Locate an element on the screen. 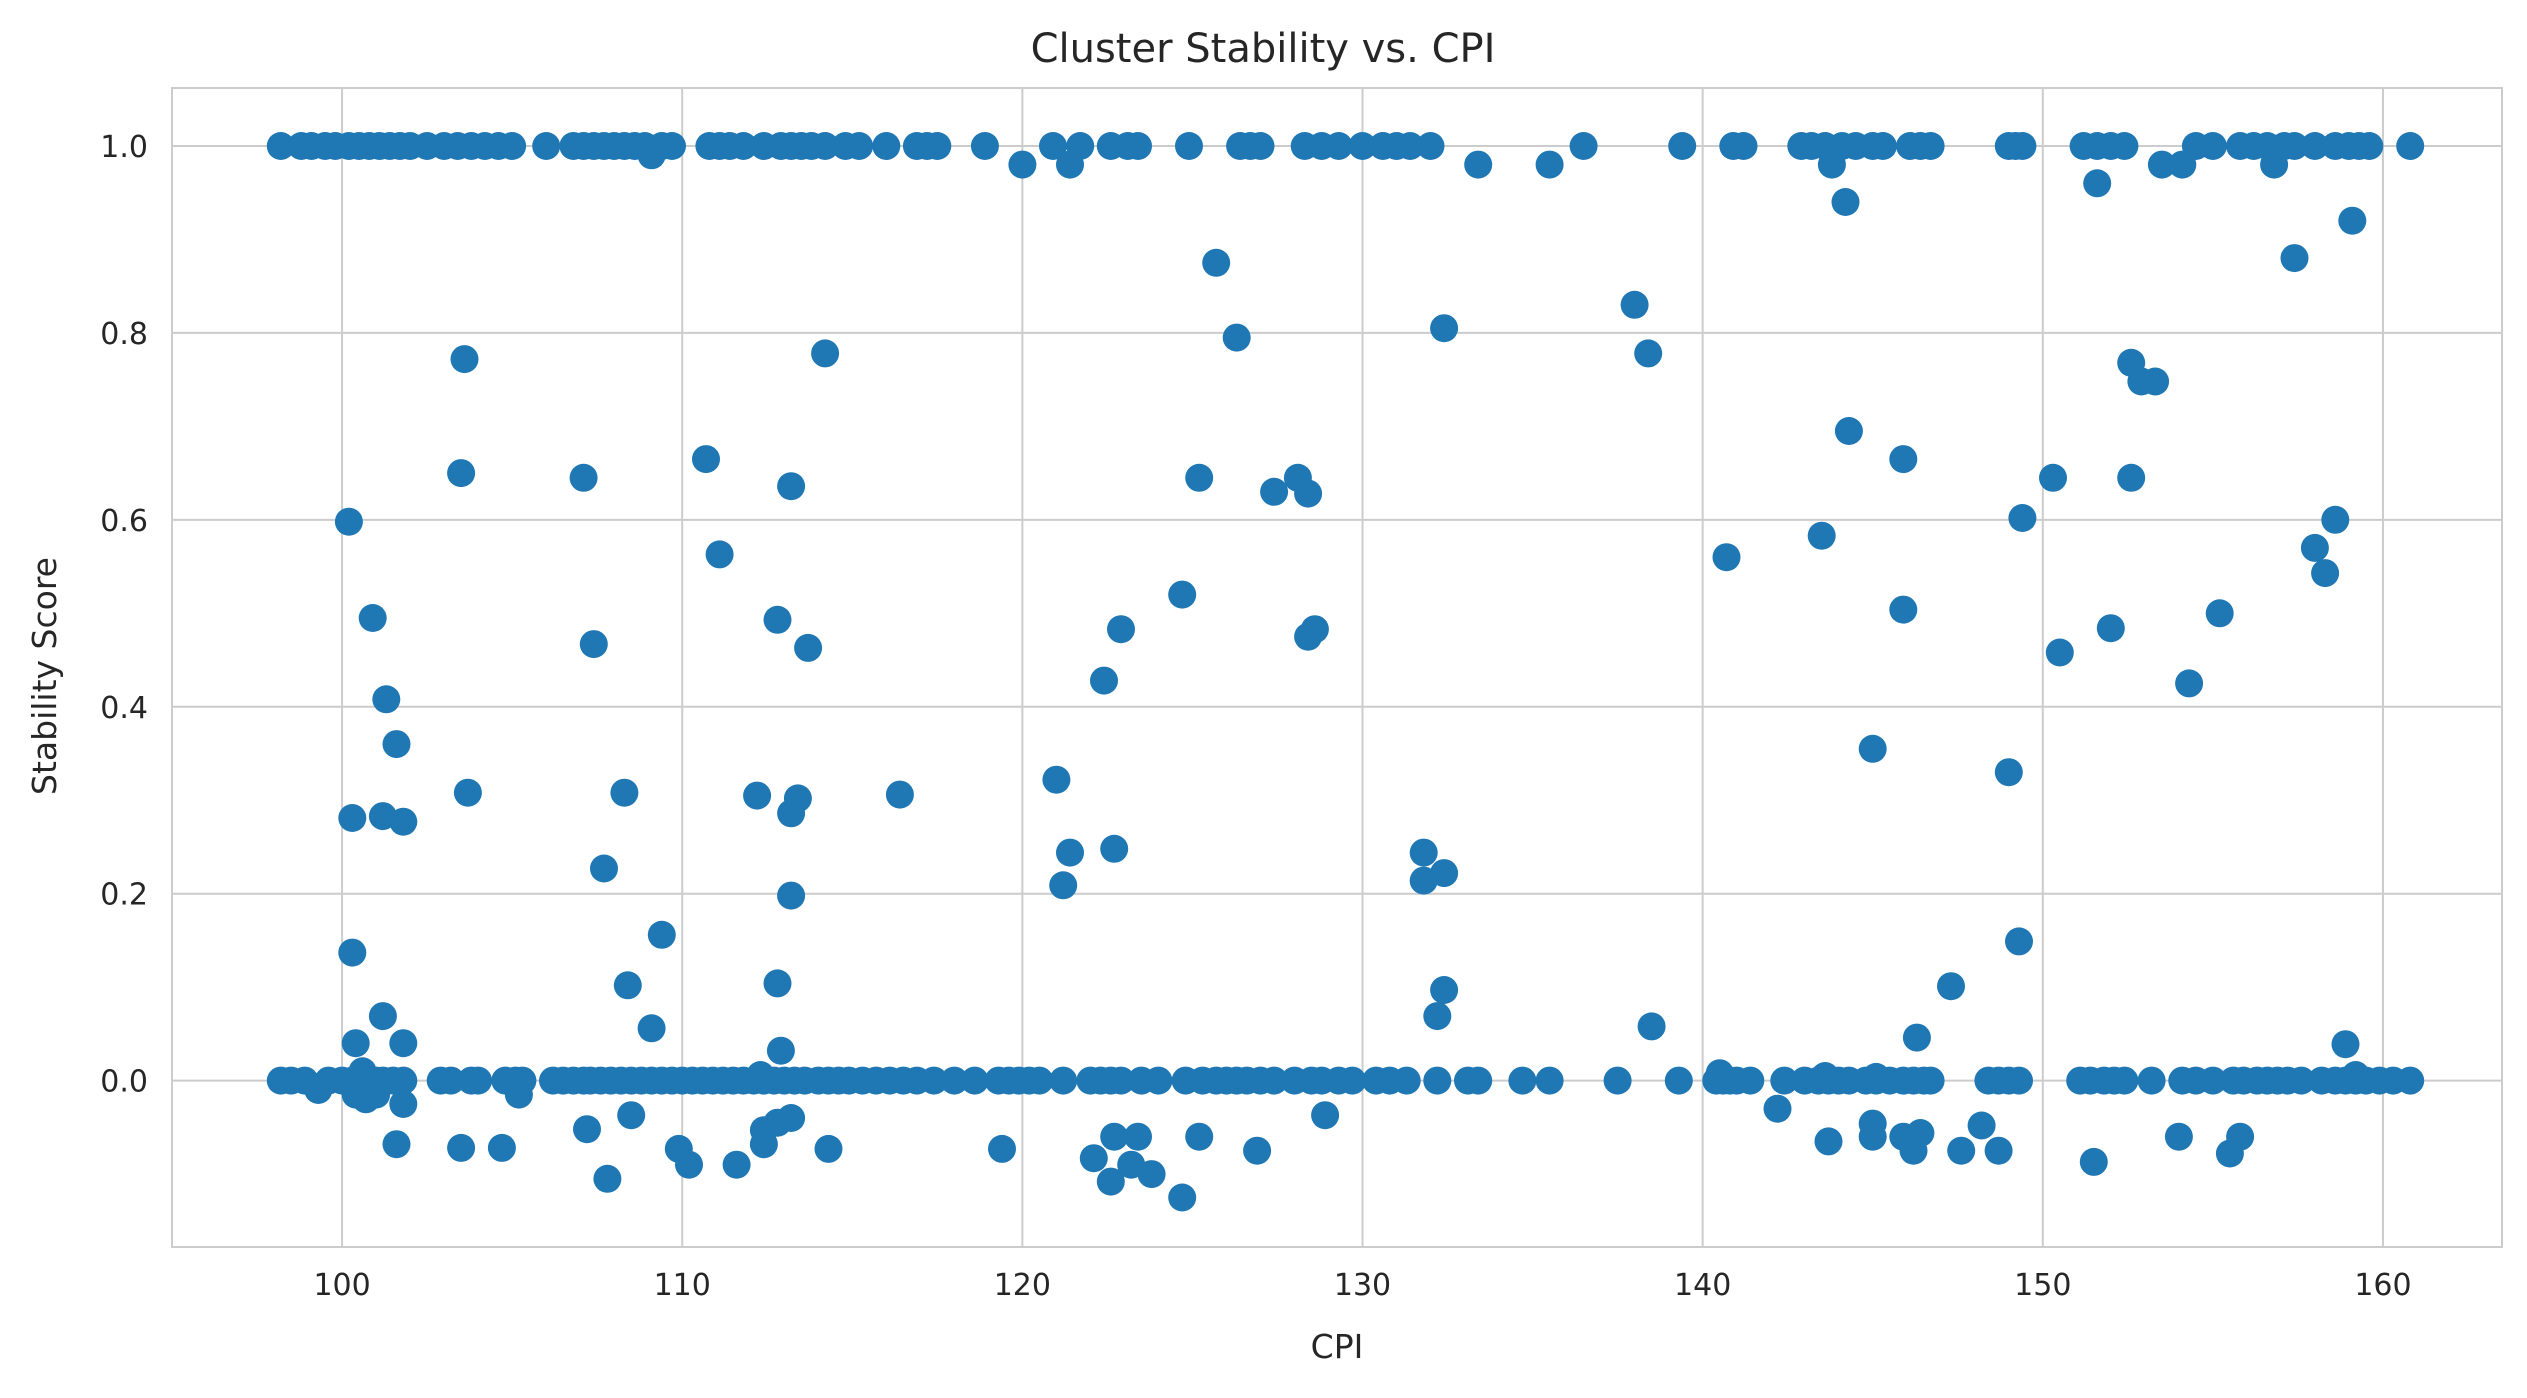 The height and width of the screenshot is (1398, 2527). y-tick-label: 0.2 is located at coordinates (124, 895).